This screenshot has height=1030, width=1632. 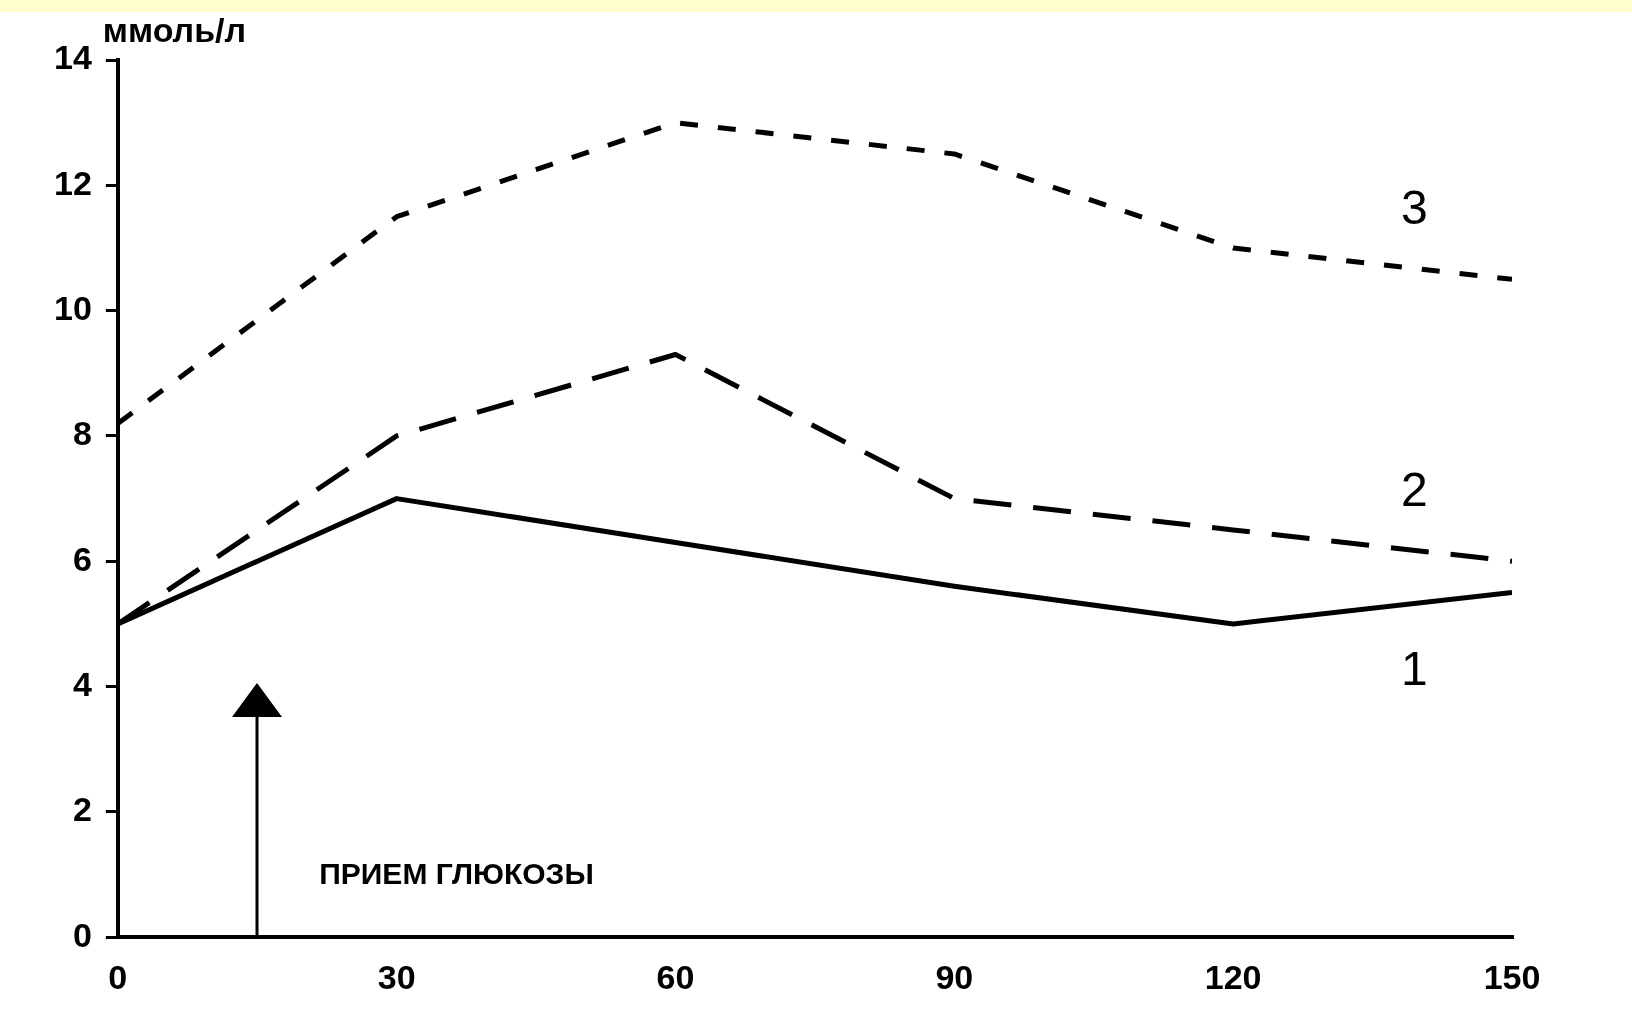 What do you see at coordinates (1233, 976) in the screenshot?
I see `x-tick-label: 120` at bounding box center [1233, 976].